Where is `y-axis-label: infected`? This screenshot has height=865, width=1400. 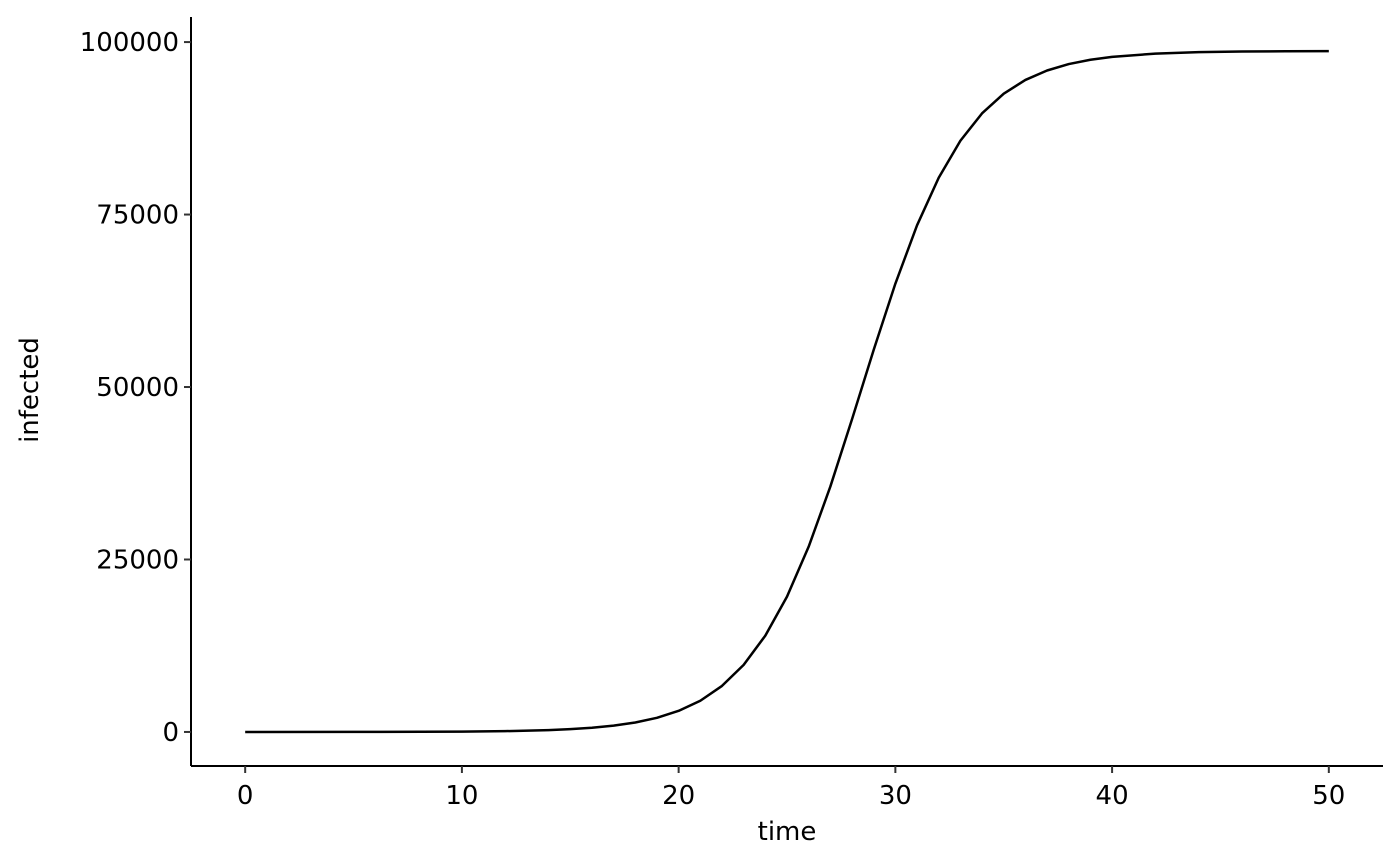
y-axis-label: infected is located at coordinates (30, 390).